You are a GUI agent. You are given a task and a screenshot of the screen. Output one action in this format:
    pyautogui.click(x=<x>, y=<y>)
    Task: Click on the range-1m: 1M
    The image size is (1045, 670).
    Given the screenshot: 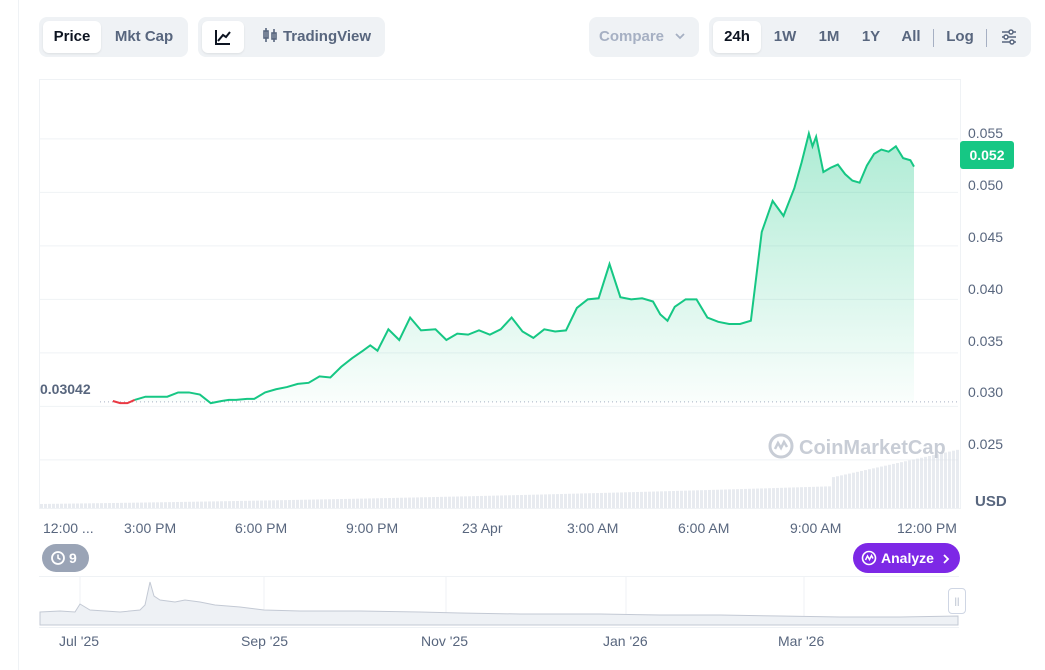 What is the action you would take?
    pyautogui.click(x=829, y=36)
    